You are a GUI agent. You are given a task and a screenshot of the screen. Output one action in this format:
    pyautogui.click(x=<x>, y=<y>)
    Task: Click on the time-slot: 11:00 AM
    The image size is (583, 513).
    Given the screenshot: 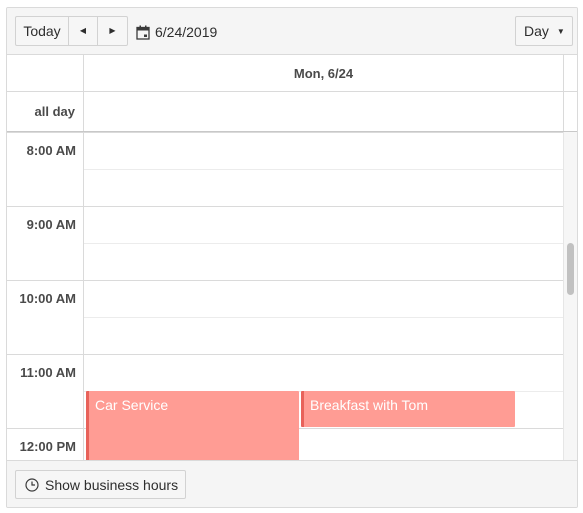 What is the action you would take?
    pyautogui.click(x=45, y=391)
    